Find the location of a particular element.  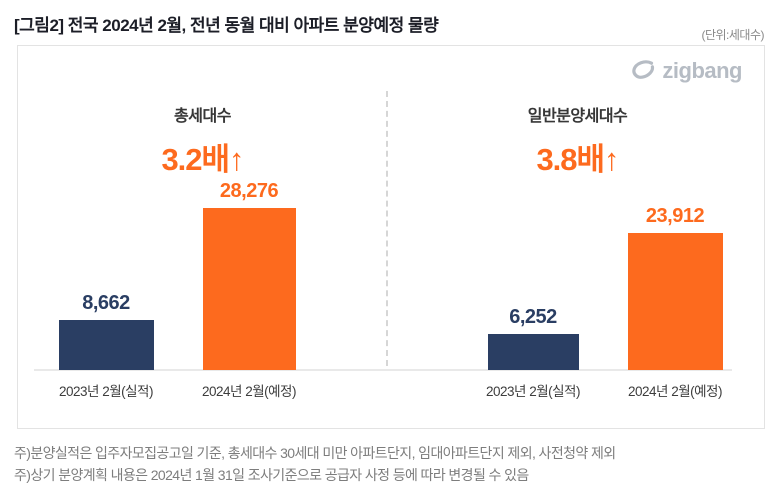

page-title: [그림2] 전국 2024년 2월, 전년 동월 대비 아파트 분양예정 물량 is located at coordinates (226, 25).